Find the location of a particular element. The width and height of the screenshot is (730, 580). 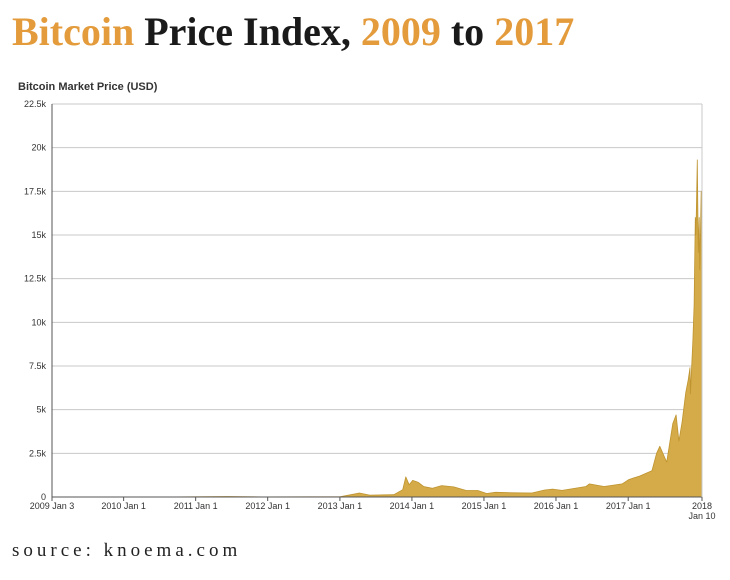

x-tick-label: 2013 Jan 1 is located at coordinates (340, 506).